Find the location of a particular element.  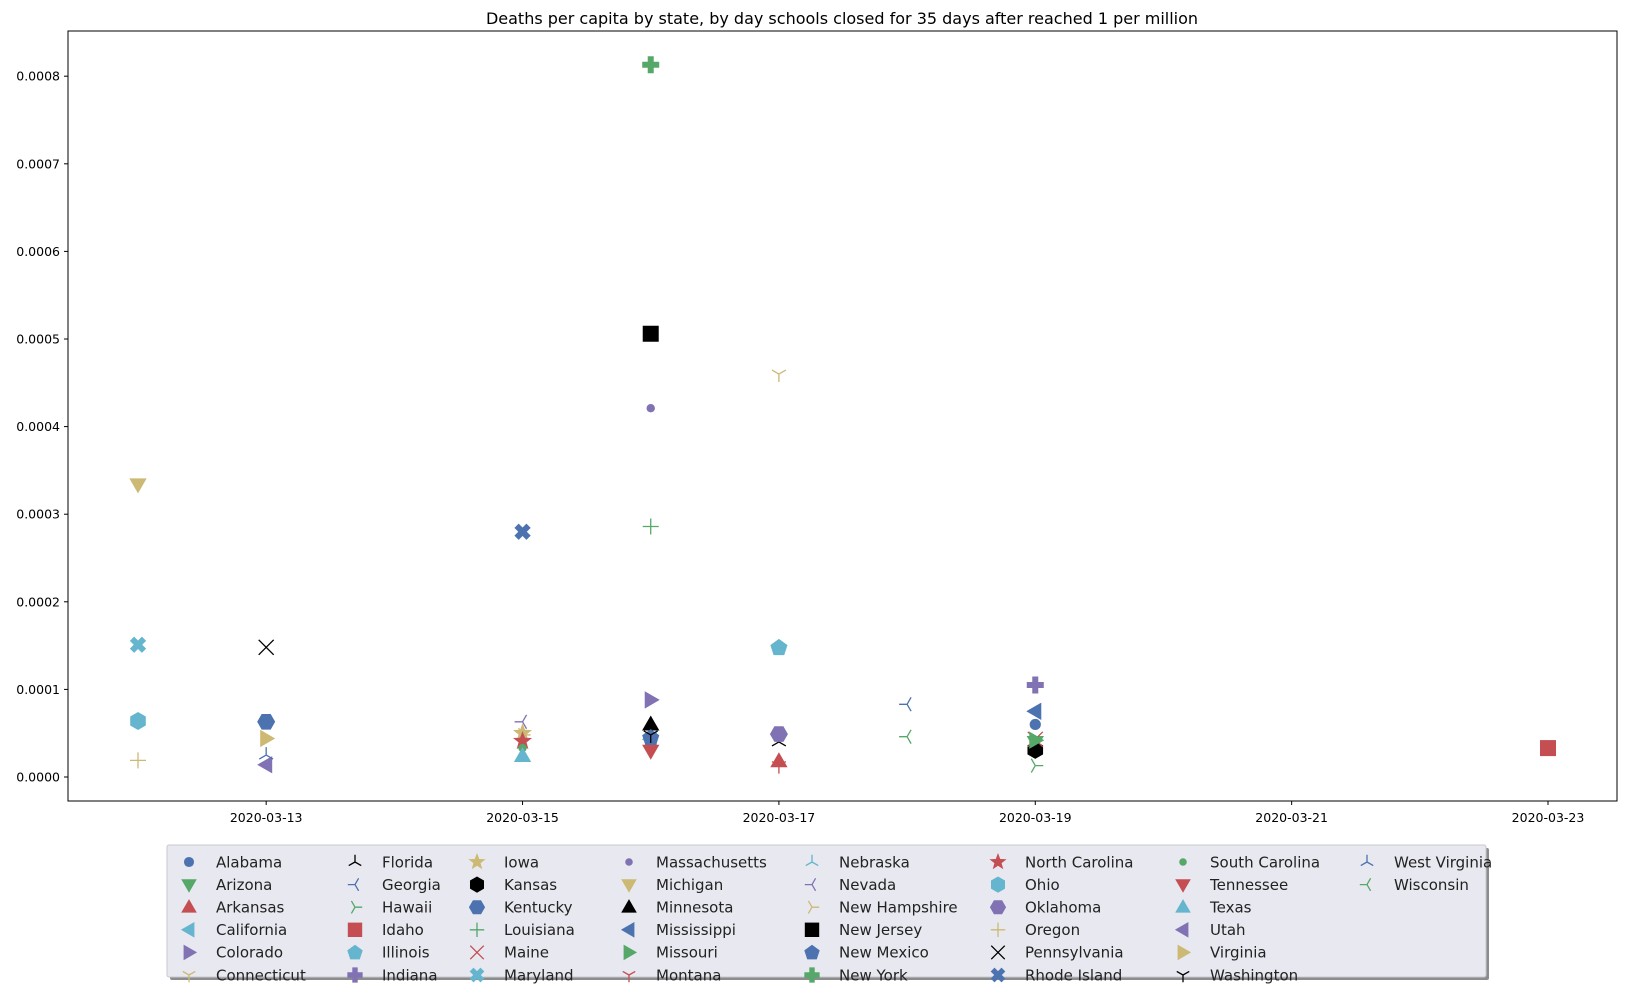

legend-label: Utah is located at coordinates (1228, 930).